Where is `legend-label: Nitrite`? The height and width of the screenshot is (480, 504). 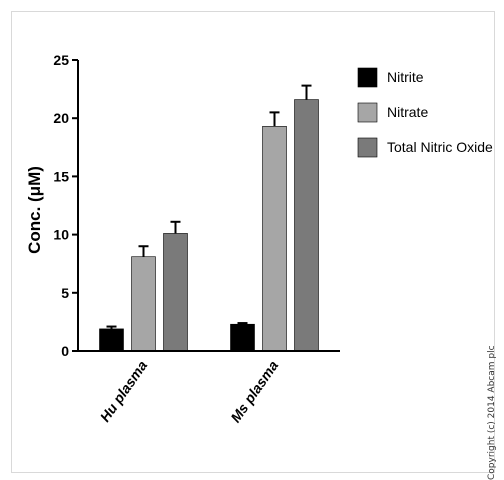 legend-label: Nitrite is located at coordinates (405, 77).